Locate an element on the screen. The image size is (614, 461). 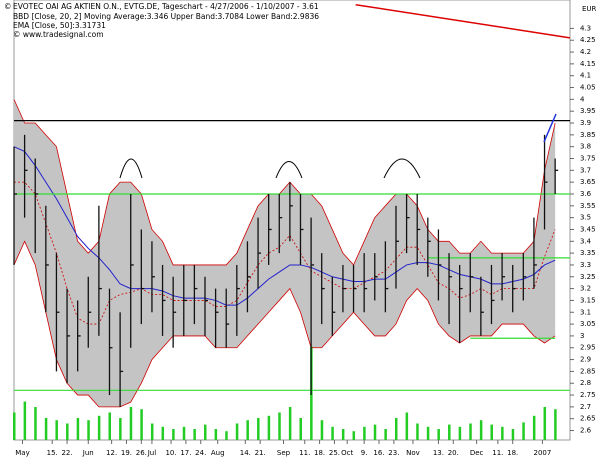
x-tick-label: Nov is located at coordinates (413, 453).